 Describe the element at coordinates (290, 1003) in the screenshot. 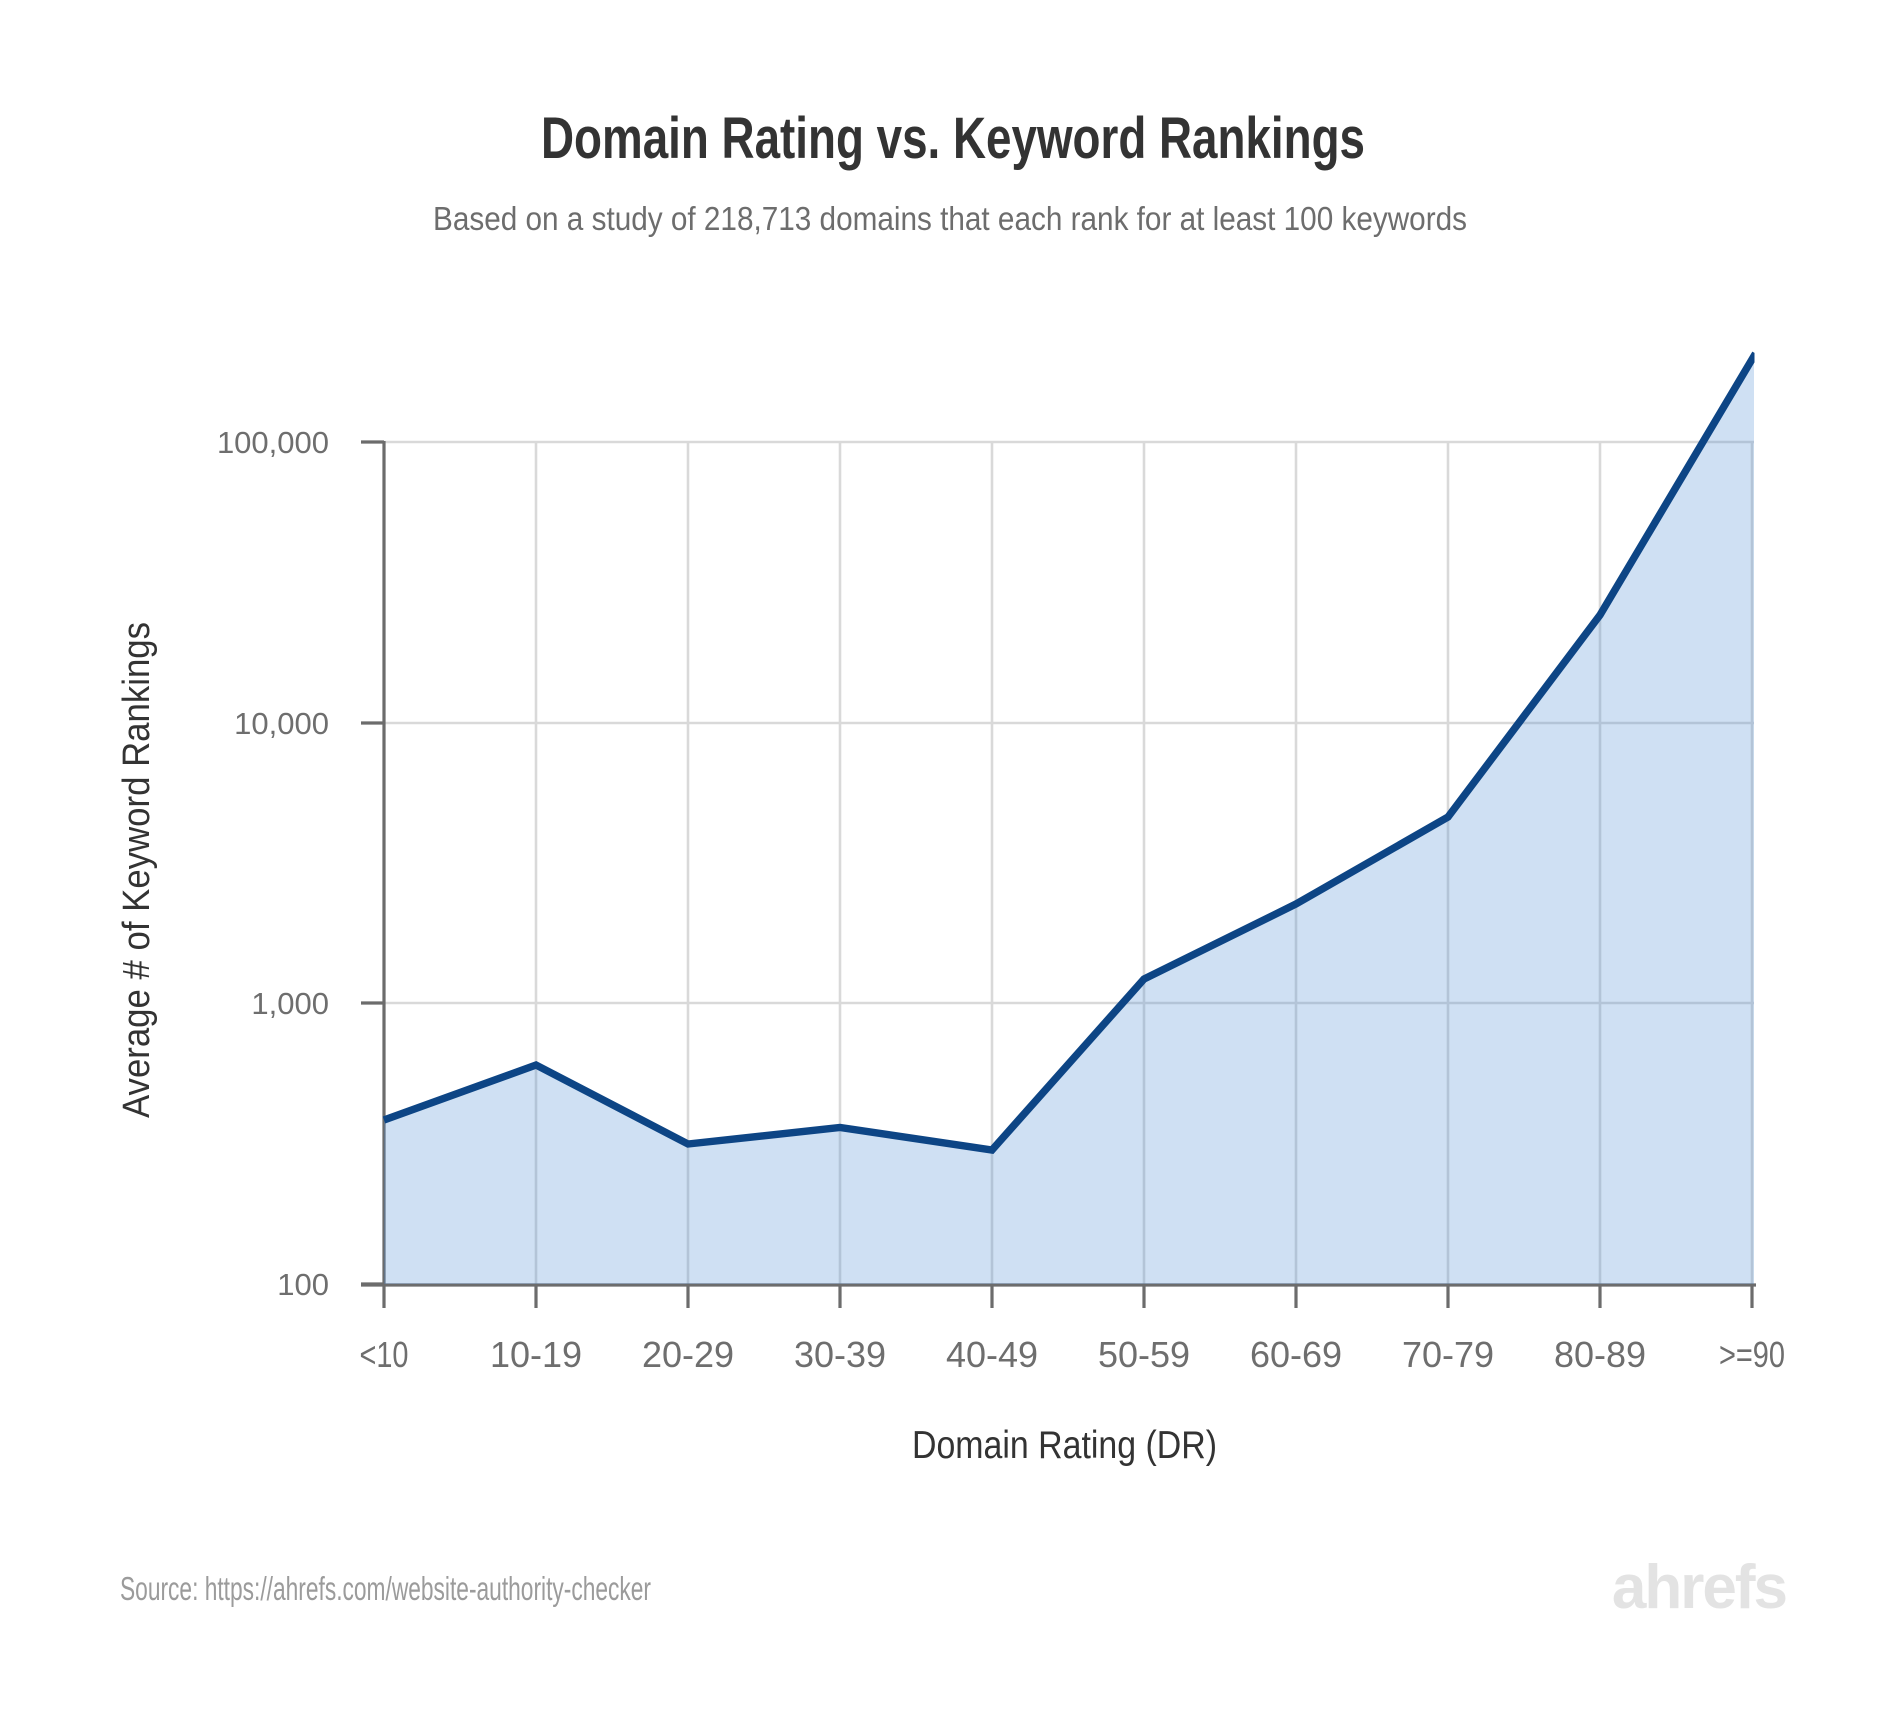

I see `svg-text: 1,000` at that location.